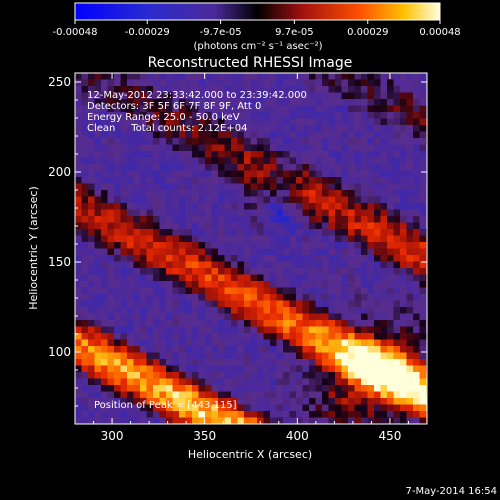 Image resolution: width=500 pixels, height=500 pixels. What do you see at coordinates (204, 436) in the screenshot?
I see `x-tick-label: 350` at bounding box center [204, 436].